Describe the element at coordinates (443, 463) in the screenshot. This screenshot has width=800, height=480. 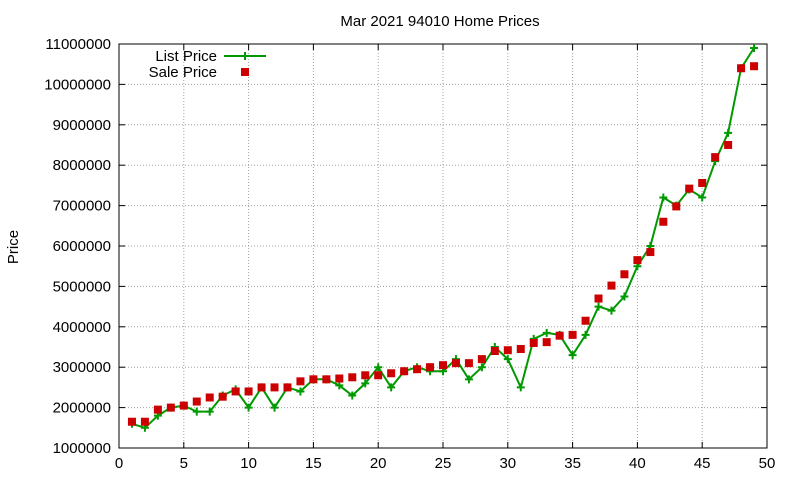
I see `x-tick-label: 25` at that location.